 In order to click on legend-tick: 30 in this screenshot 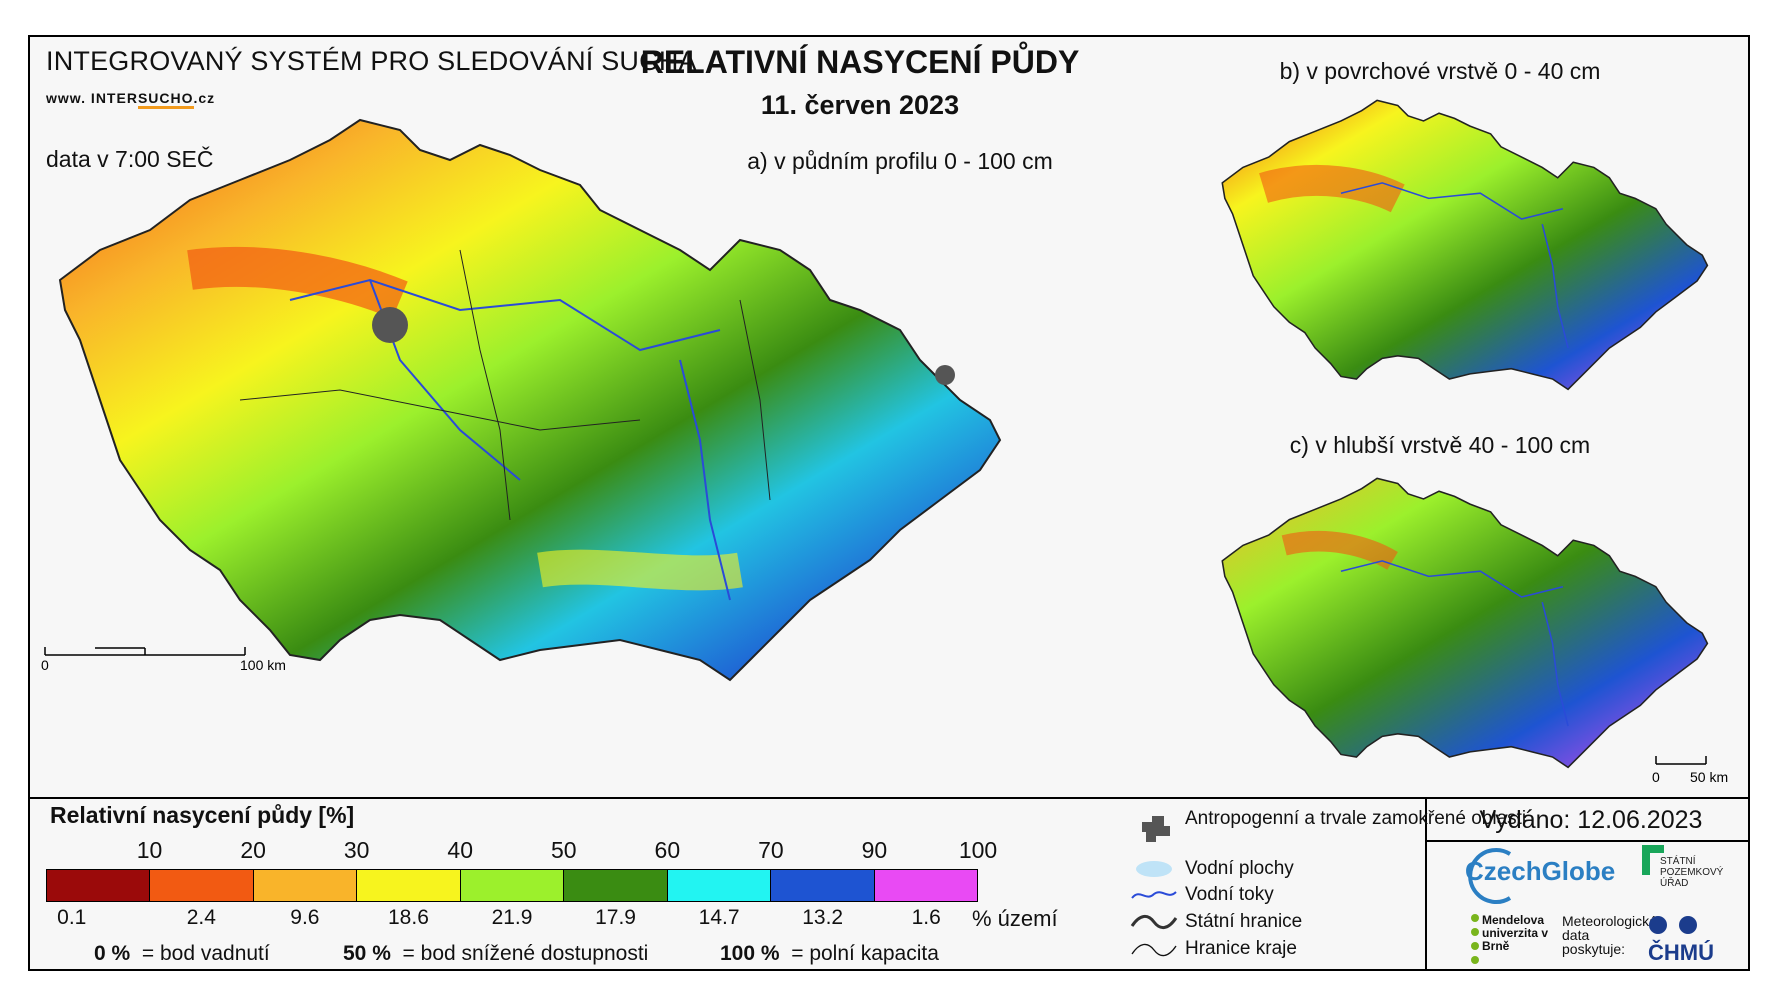, I will do `click(356, 850)`.